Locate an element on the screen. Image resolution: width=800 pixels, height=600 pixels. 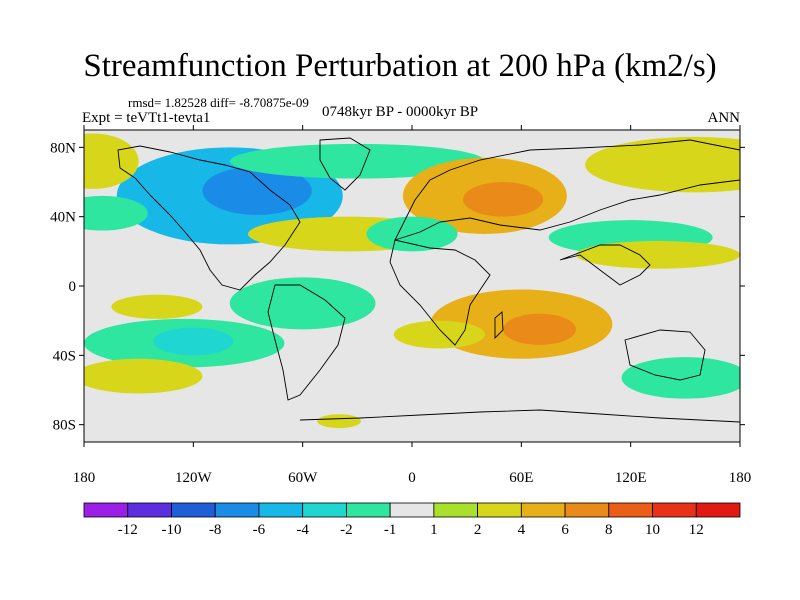
lat-tick-label: 80S is located at coordinates (64, 426).